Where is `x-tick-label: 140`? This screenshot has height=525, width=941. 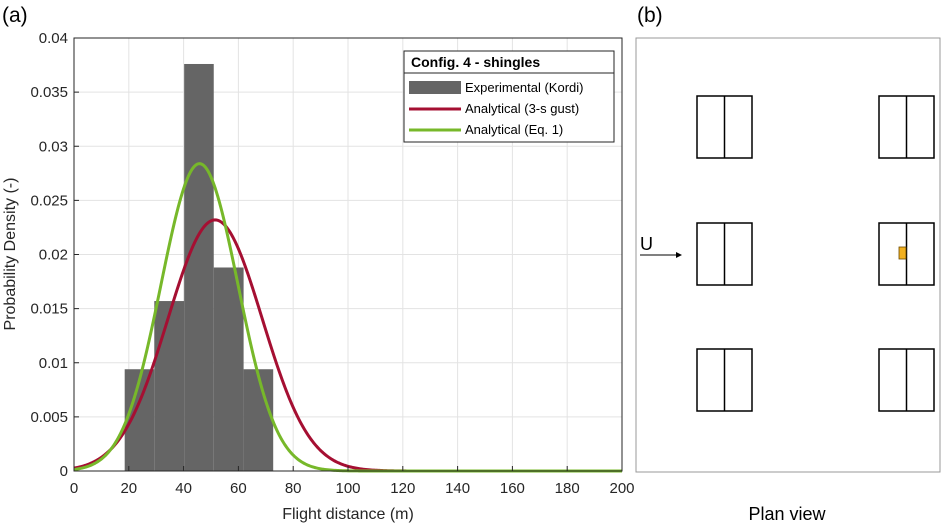
x-tick-label: 140 is located at coordinates (457, 488).